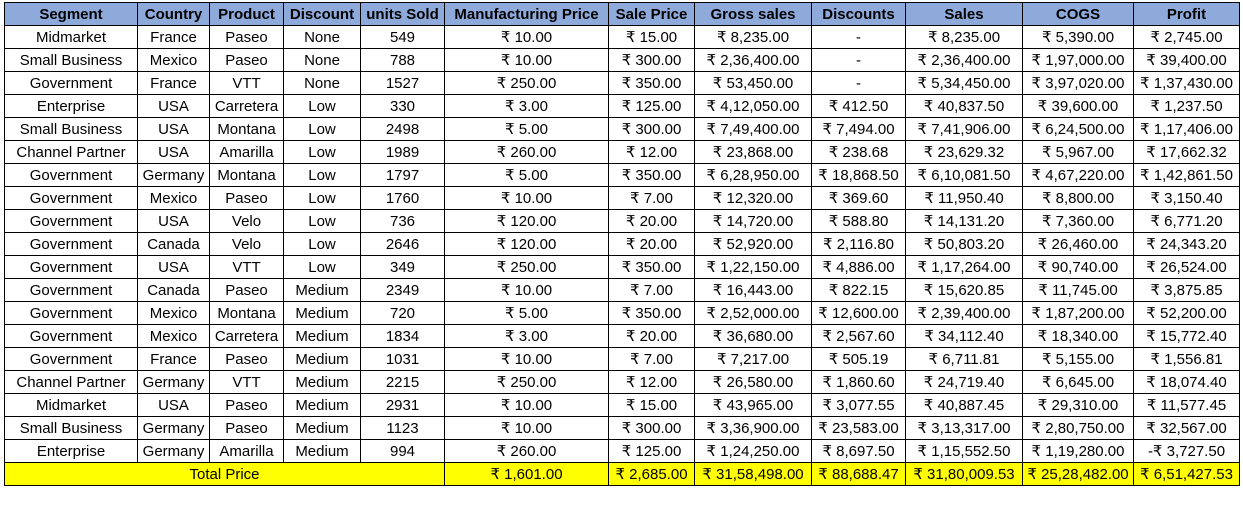 This screenshot has height=508, width=1243. Describe the element at coordinates (1078, 14) in the screenshot. I see `header-cogs: COGS` at that location.